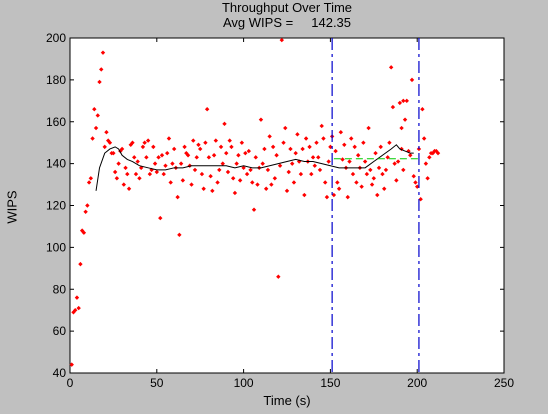  I want to click on y-tick-label: 180, so click(56, 80).